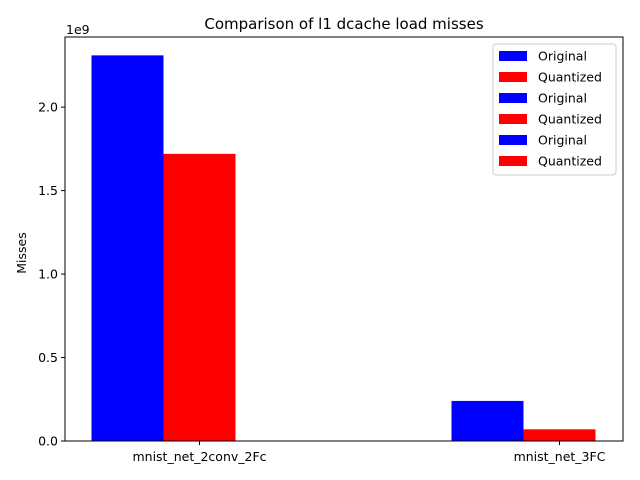 This screenshot has height=480, width=640. Describe the element at coordinates (48, 441) in the screenshot. I see `y-tick-label: 0.0` at that location.